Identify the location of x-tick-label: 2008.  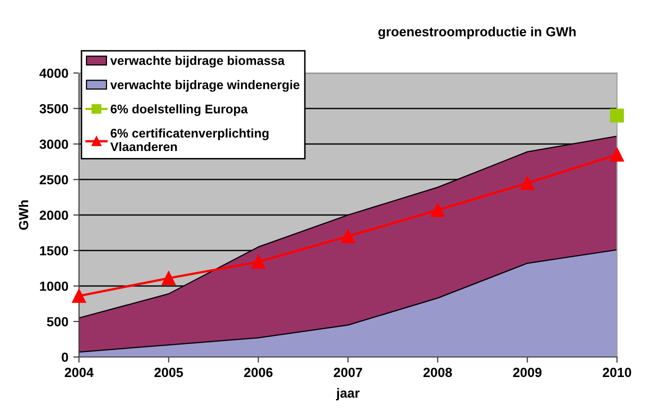
(437, 373).